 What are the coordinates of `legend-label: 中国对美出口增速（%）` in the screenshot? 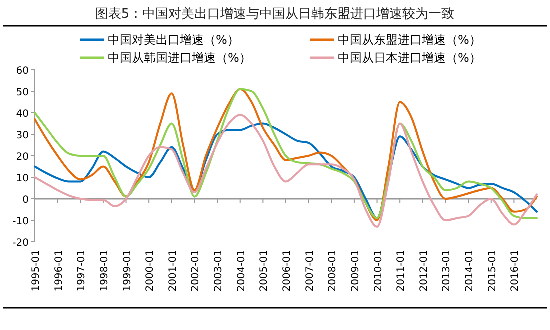 It's located at (174, 40).